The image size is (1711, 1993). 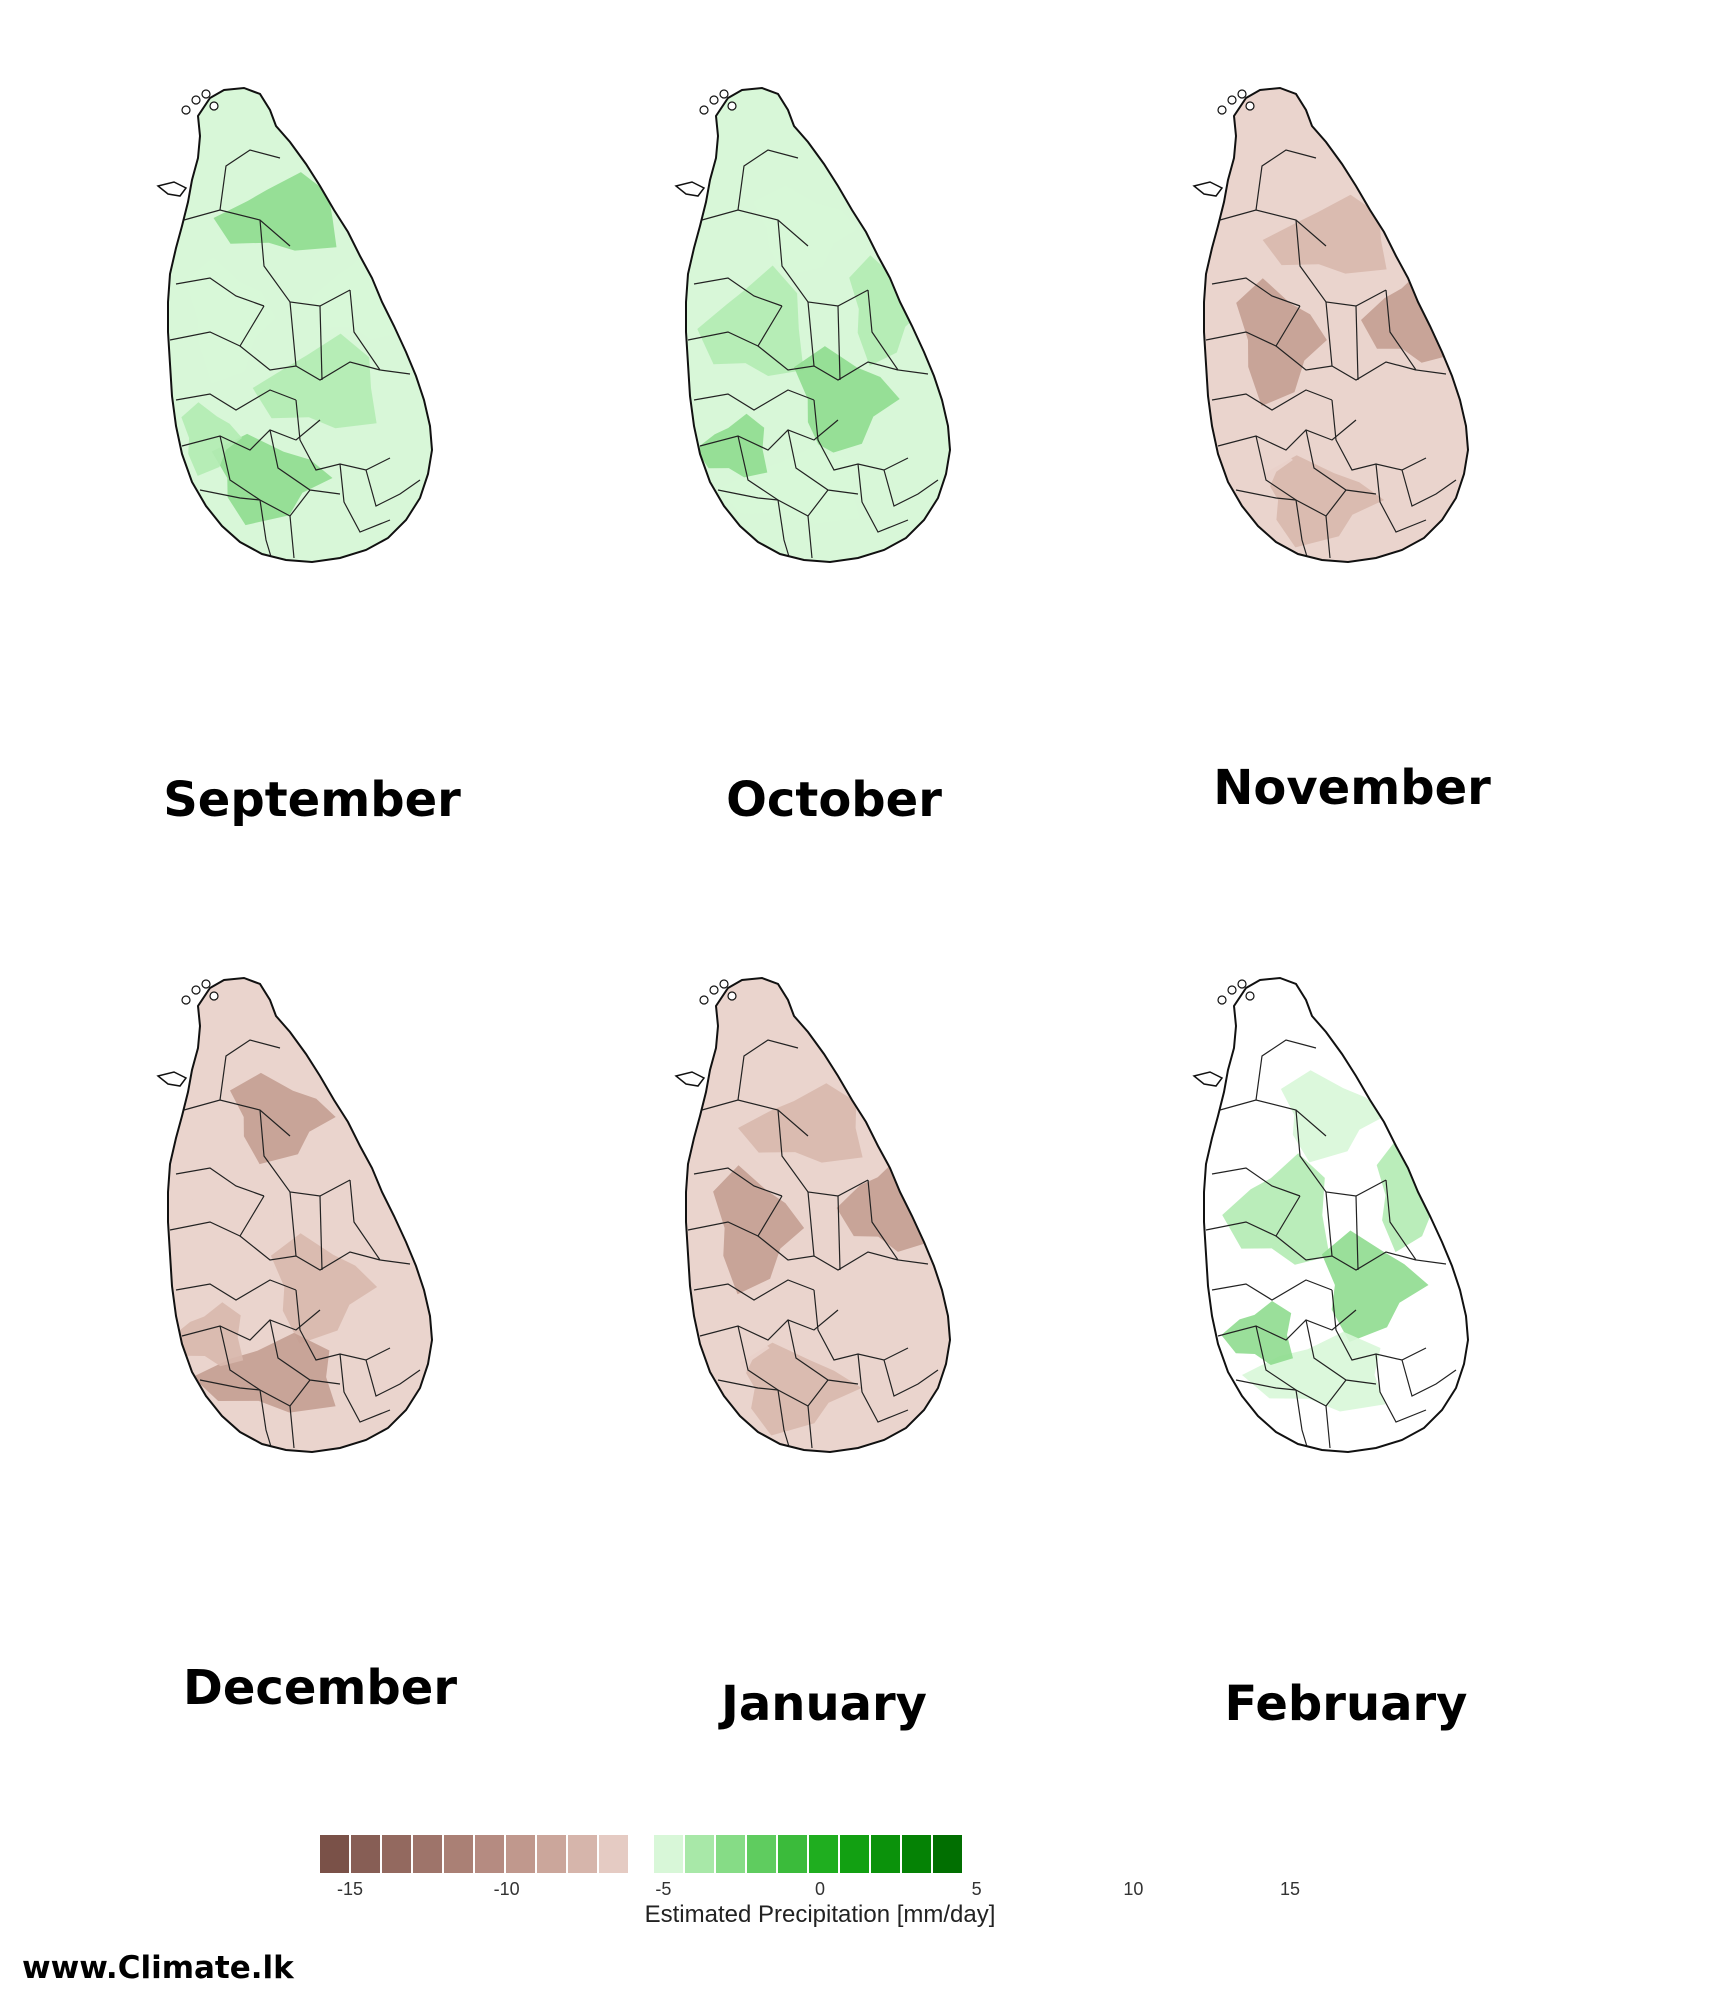 What do you see at coordinates (312, 800) in the screenshot?
I see `month-label-september: September` at bounding box center [312, 800].